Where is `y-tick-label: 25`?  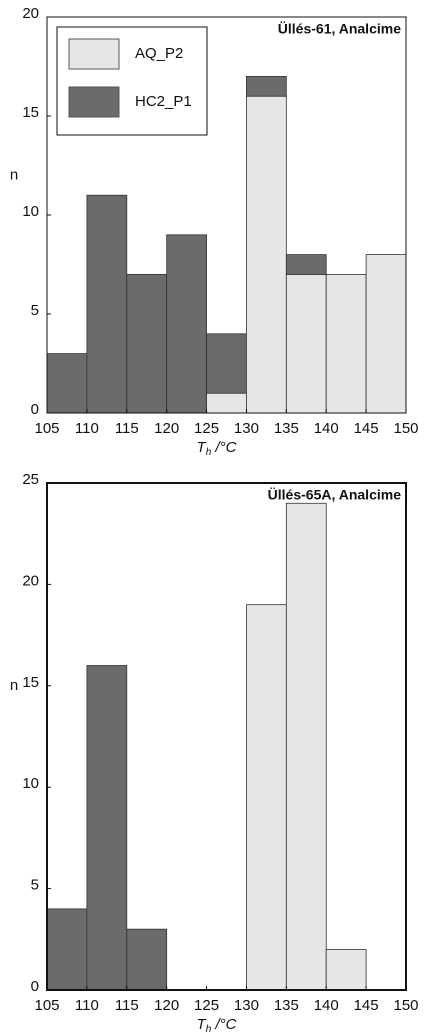 y-tick-label: 25 is located at coordinates (30, 479).